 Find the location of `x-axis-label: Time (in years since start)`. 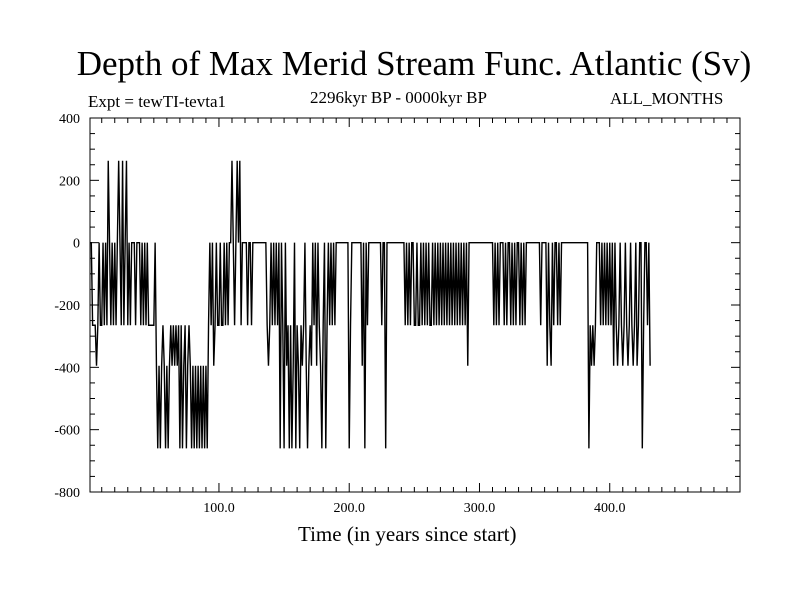

x-axis-label: Time (in years since start) is located at coordinates (407, 534).